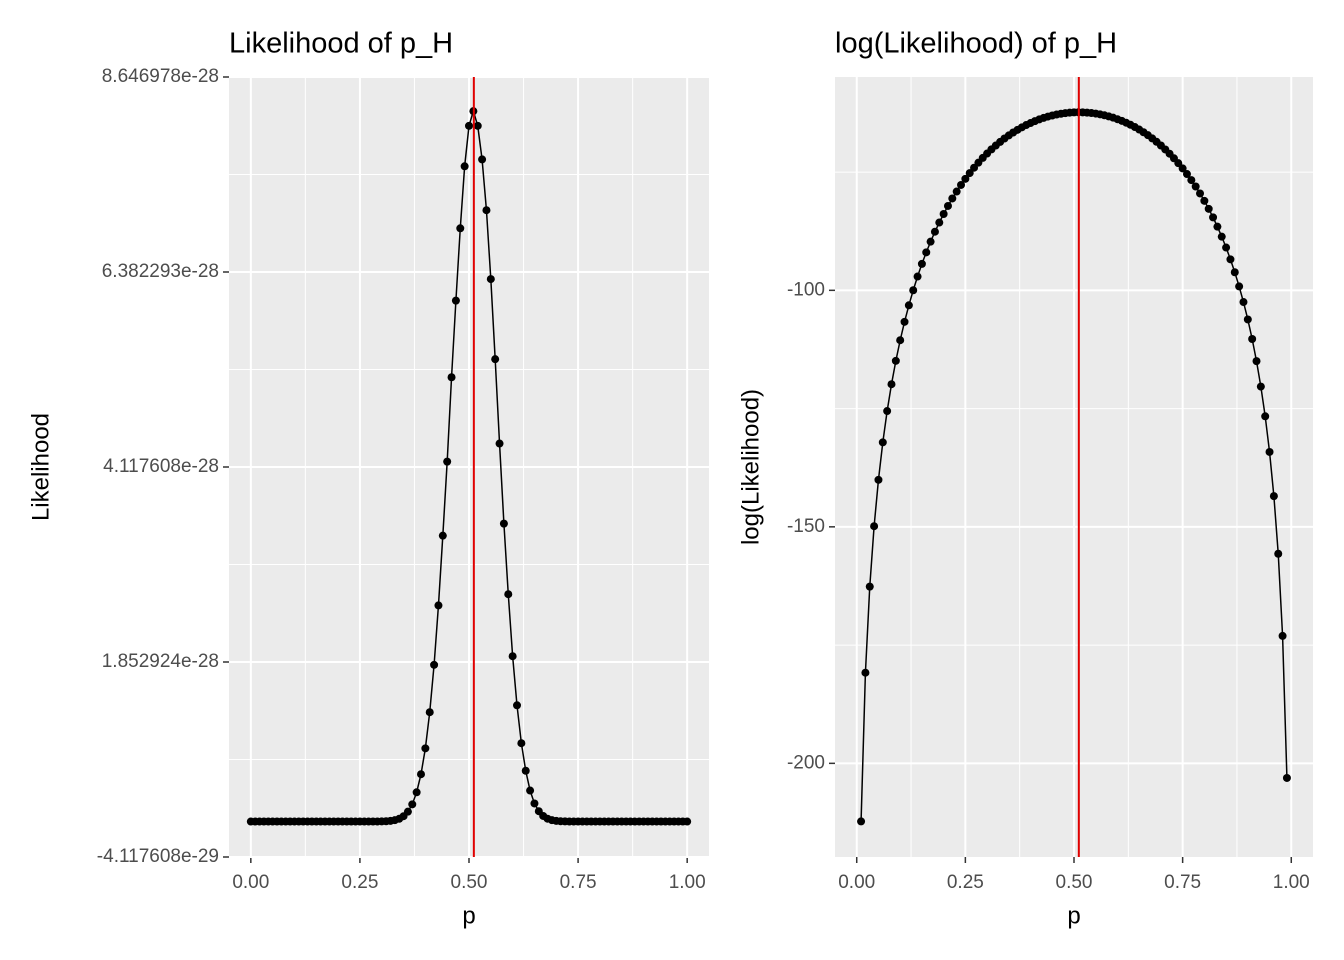 The height and width of the screenshot is (960, 1344). What do you see at coordinates (750, 467) in the screenshot?
I see `y-axis-title: log(Likelihood)` at bounding box center [750, 467].